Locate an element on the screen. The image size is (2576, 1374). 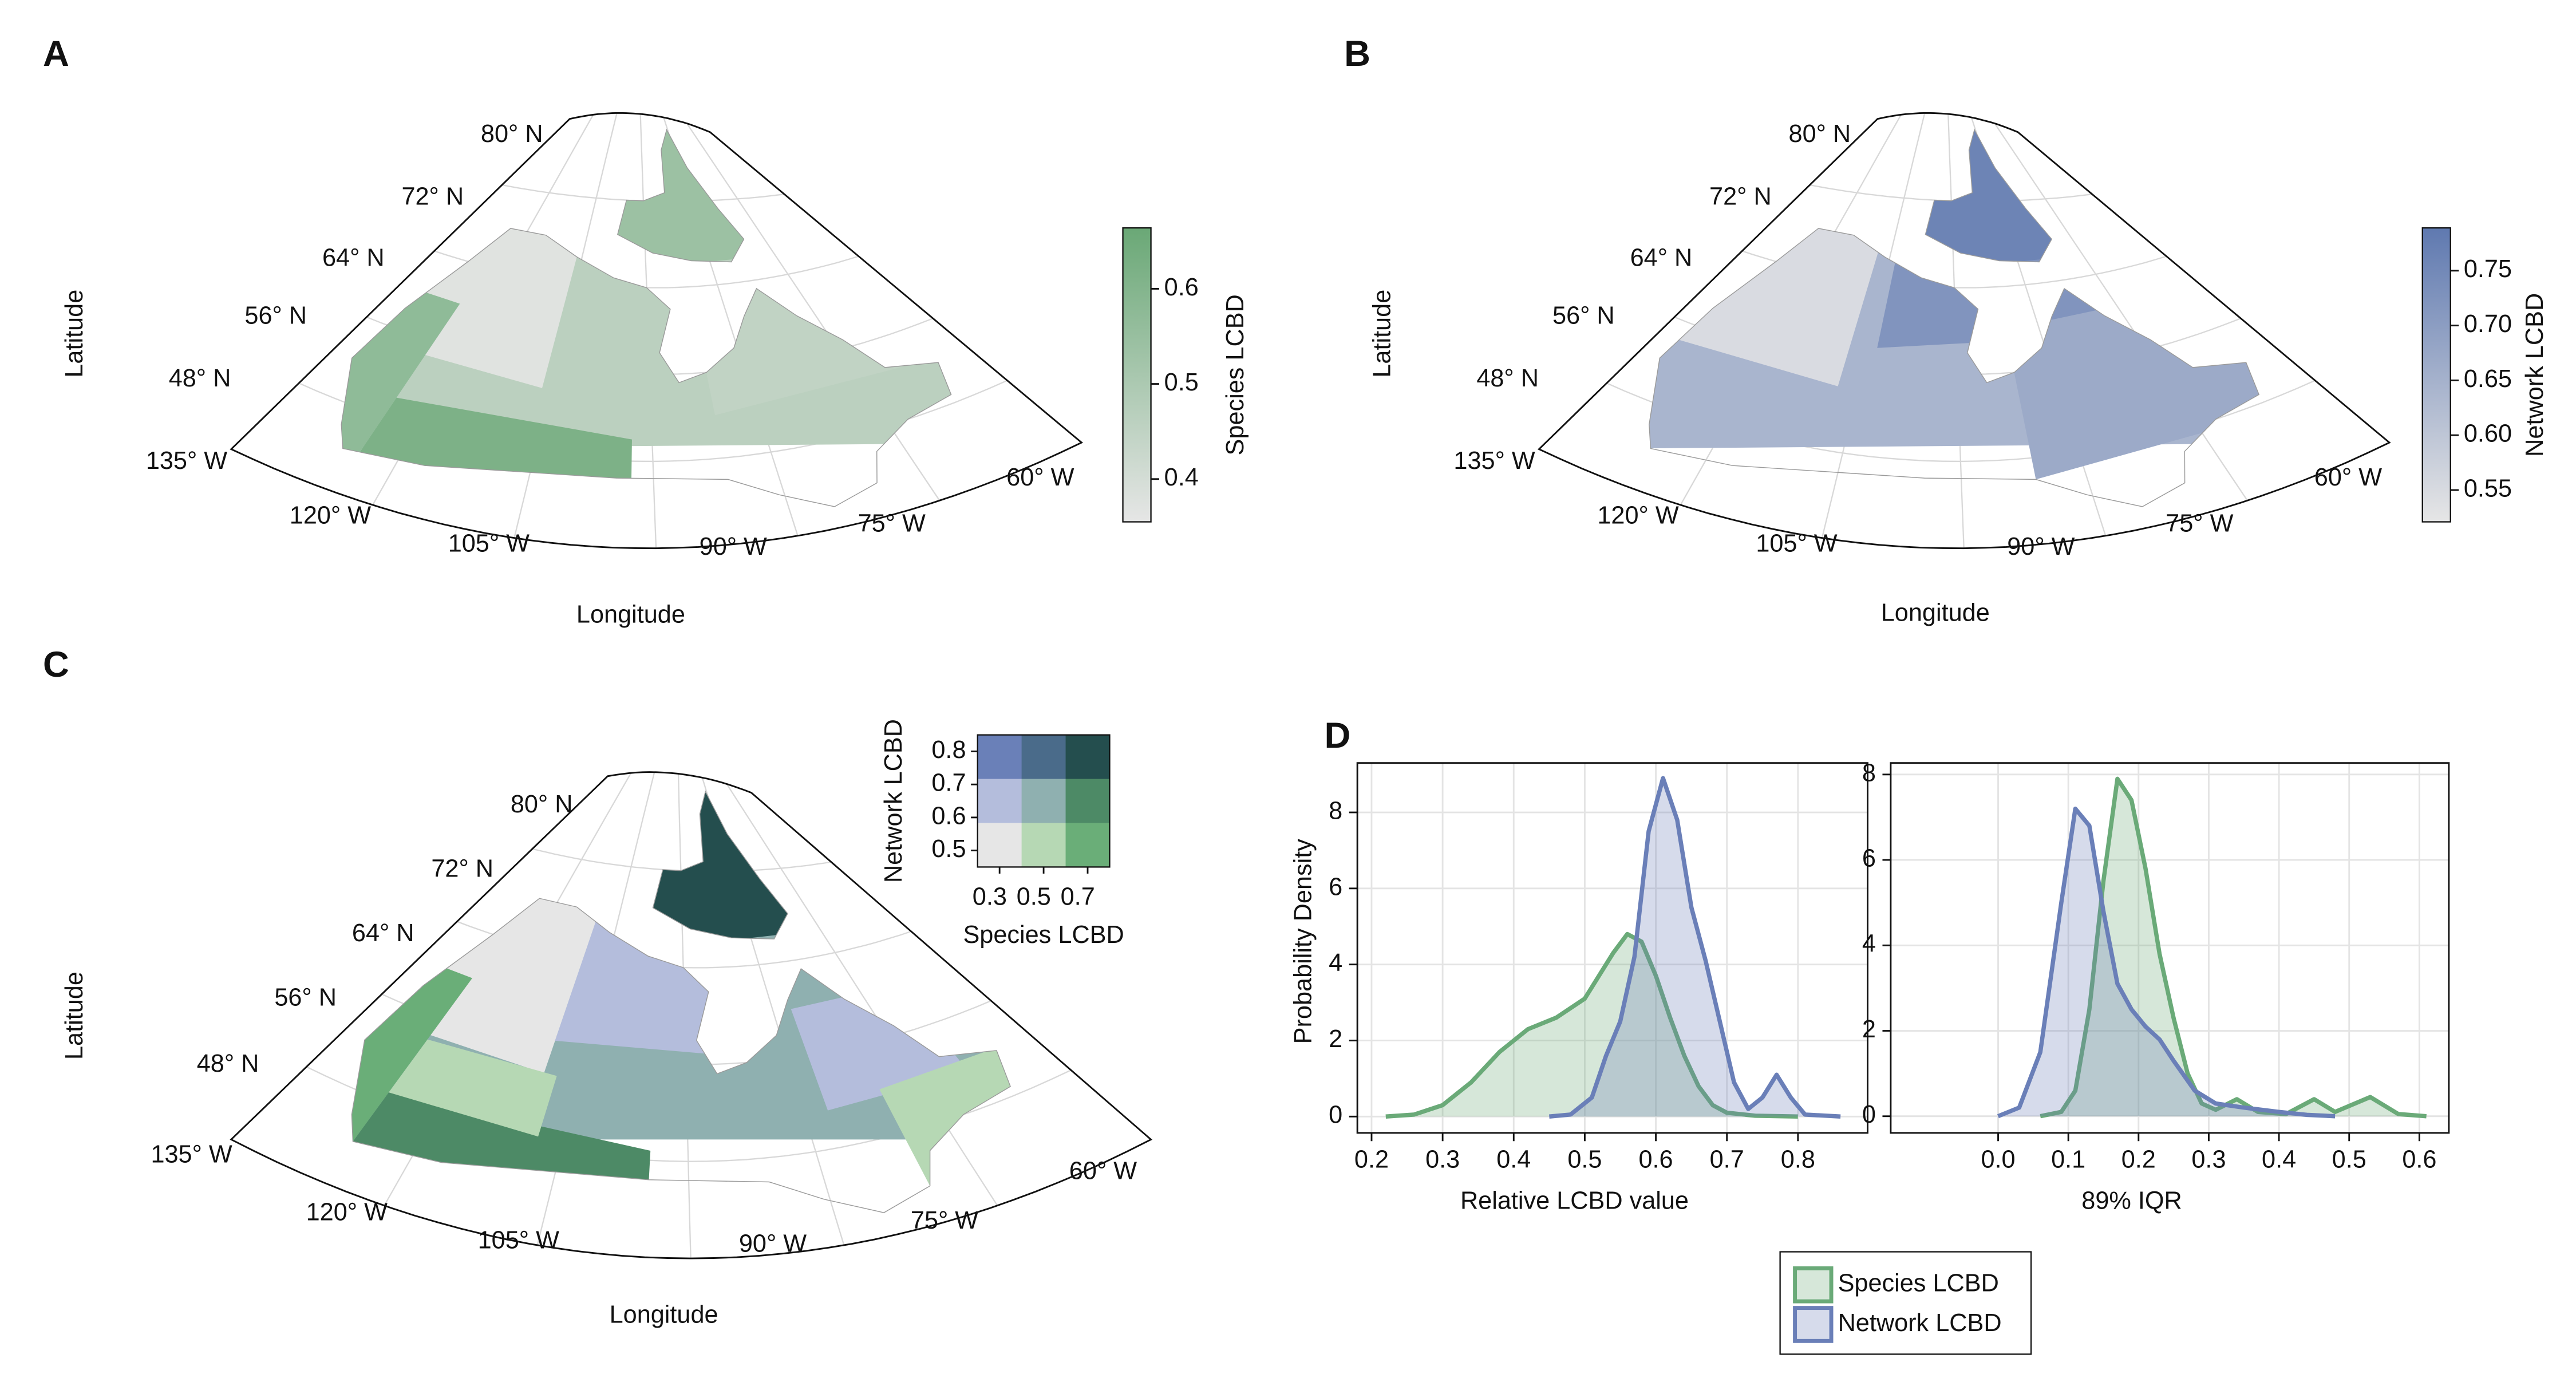
colorbar-tick-label: 0.4 is located at coordinates (1181, 477).